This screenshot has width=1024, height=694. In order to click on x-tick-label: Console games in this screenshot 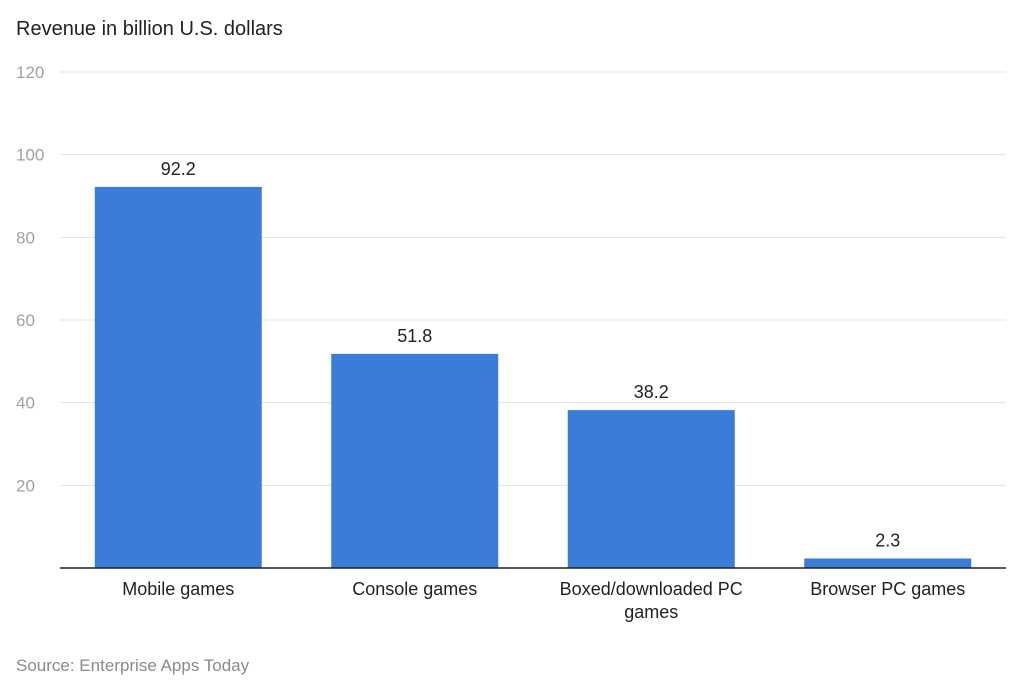, I will do `click(414, 589)`.